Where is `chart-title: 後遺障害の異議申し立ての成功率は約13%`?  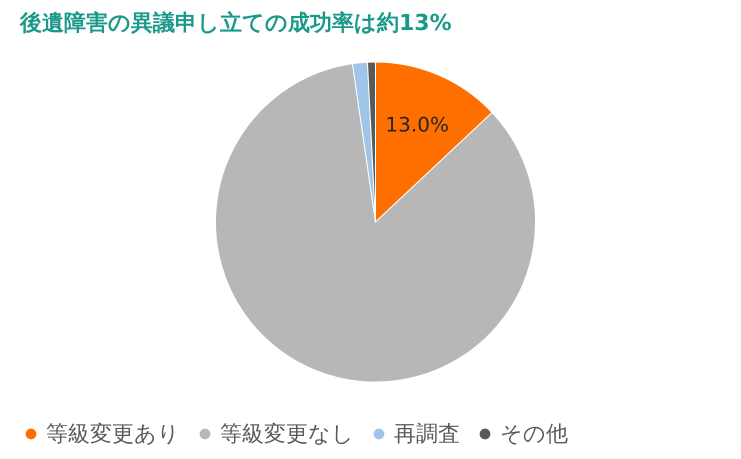
chart-title: 後遺障害の異議申し立ての成功率は約13% is located at coordinates (235, 23).